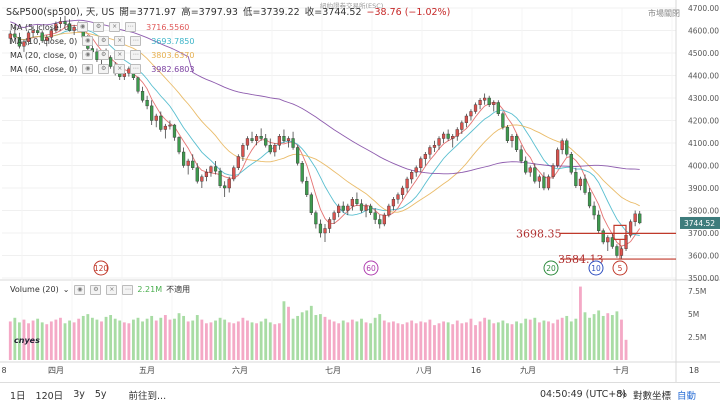 The height and width of the screenshot is (406, 720). What do you see at coordinates (100, 394) in the screenshot?
I see `range-5y-button: 5y` at bounding box center [100, 394].